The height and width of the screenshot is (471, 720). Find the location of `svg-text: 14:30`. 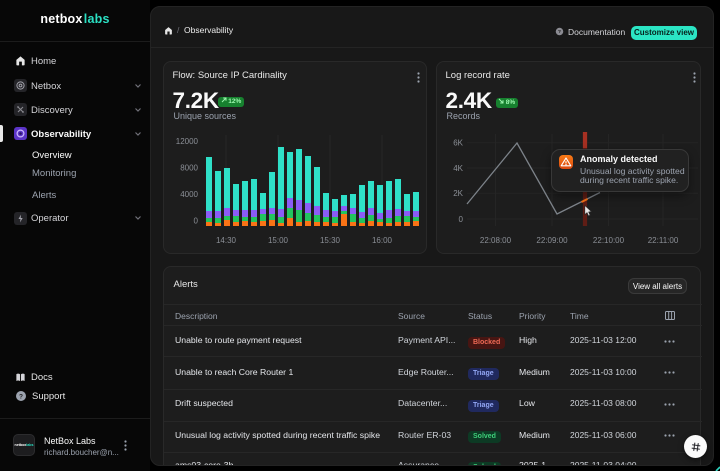

svg-text: 14:30 is located at coordinates (226, 240).